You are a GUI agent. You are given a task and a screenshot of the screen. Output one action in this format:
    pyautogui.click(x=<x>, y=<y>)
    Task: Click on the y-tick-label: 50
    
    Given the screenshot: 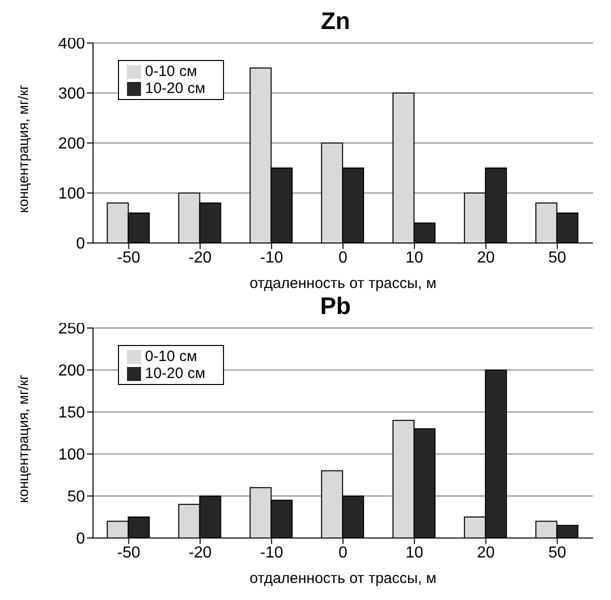 What is the action you would take?
    pyautogui.click(x=76, y=497)
    